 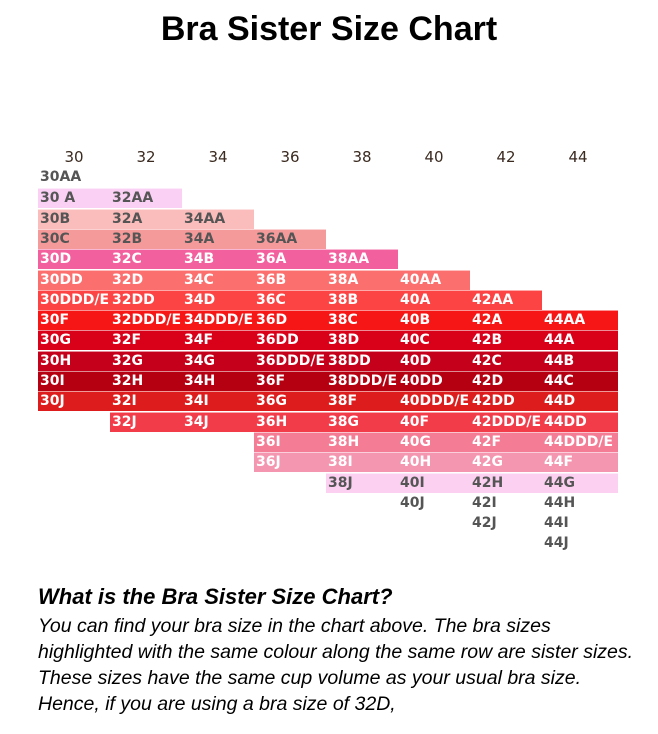 What do you see at coordinates (218, 259) in the screenshot?
I see `size-cell: 34B` at bounding box center [218, 259].